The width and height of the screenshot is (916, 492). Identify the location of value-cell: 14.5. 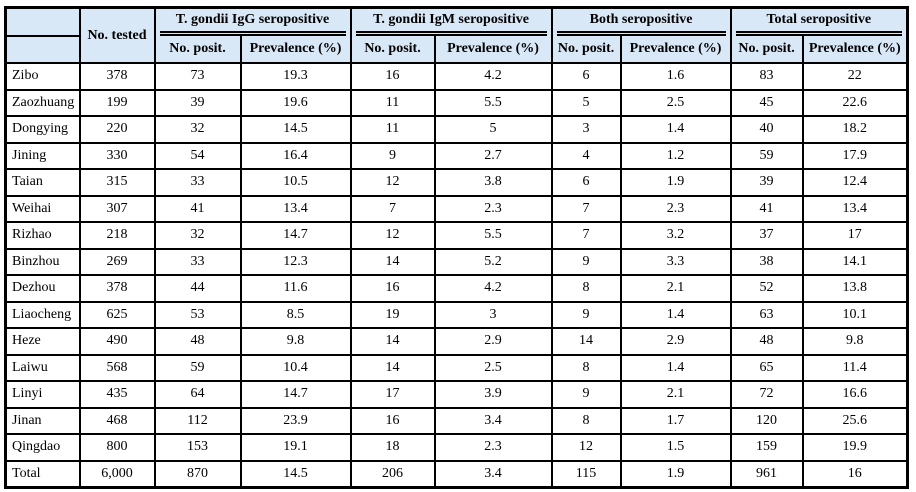
(295, 129).